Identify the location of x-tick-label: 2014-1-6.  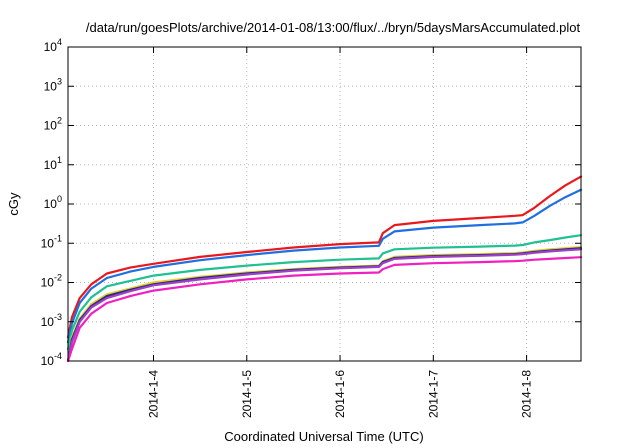
(340, 394).